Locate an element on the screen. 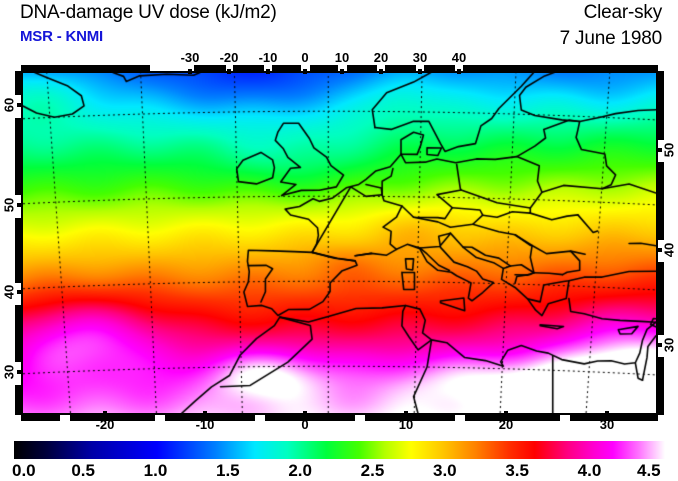 This screenshot has width=678, height=481. colorbar-tick-0-5: 0.5 is located at coordinates (83, 470).